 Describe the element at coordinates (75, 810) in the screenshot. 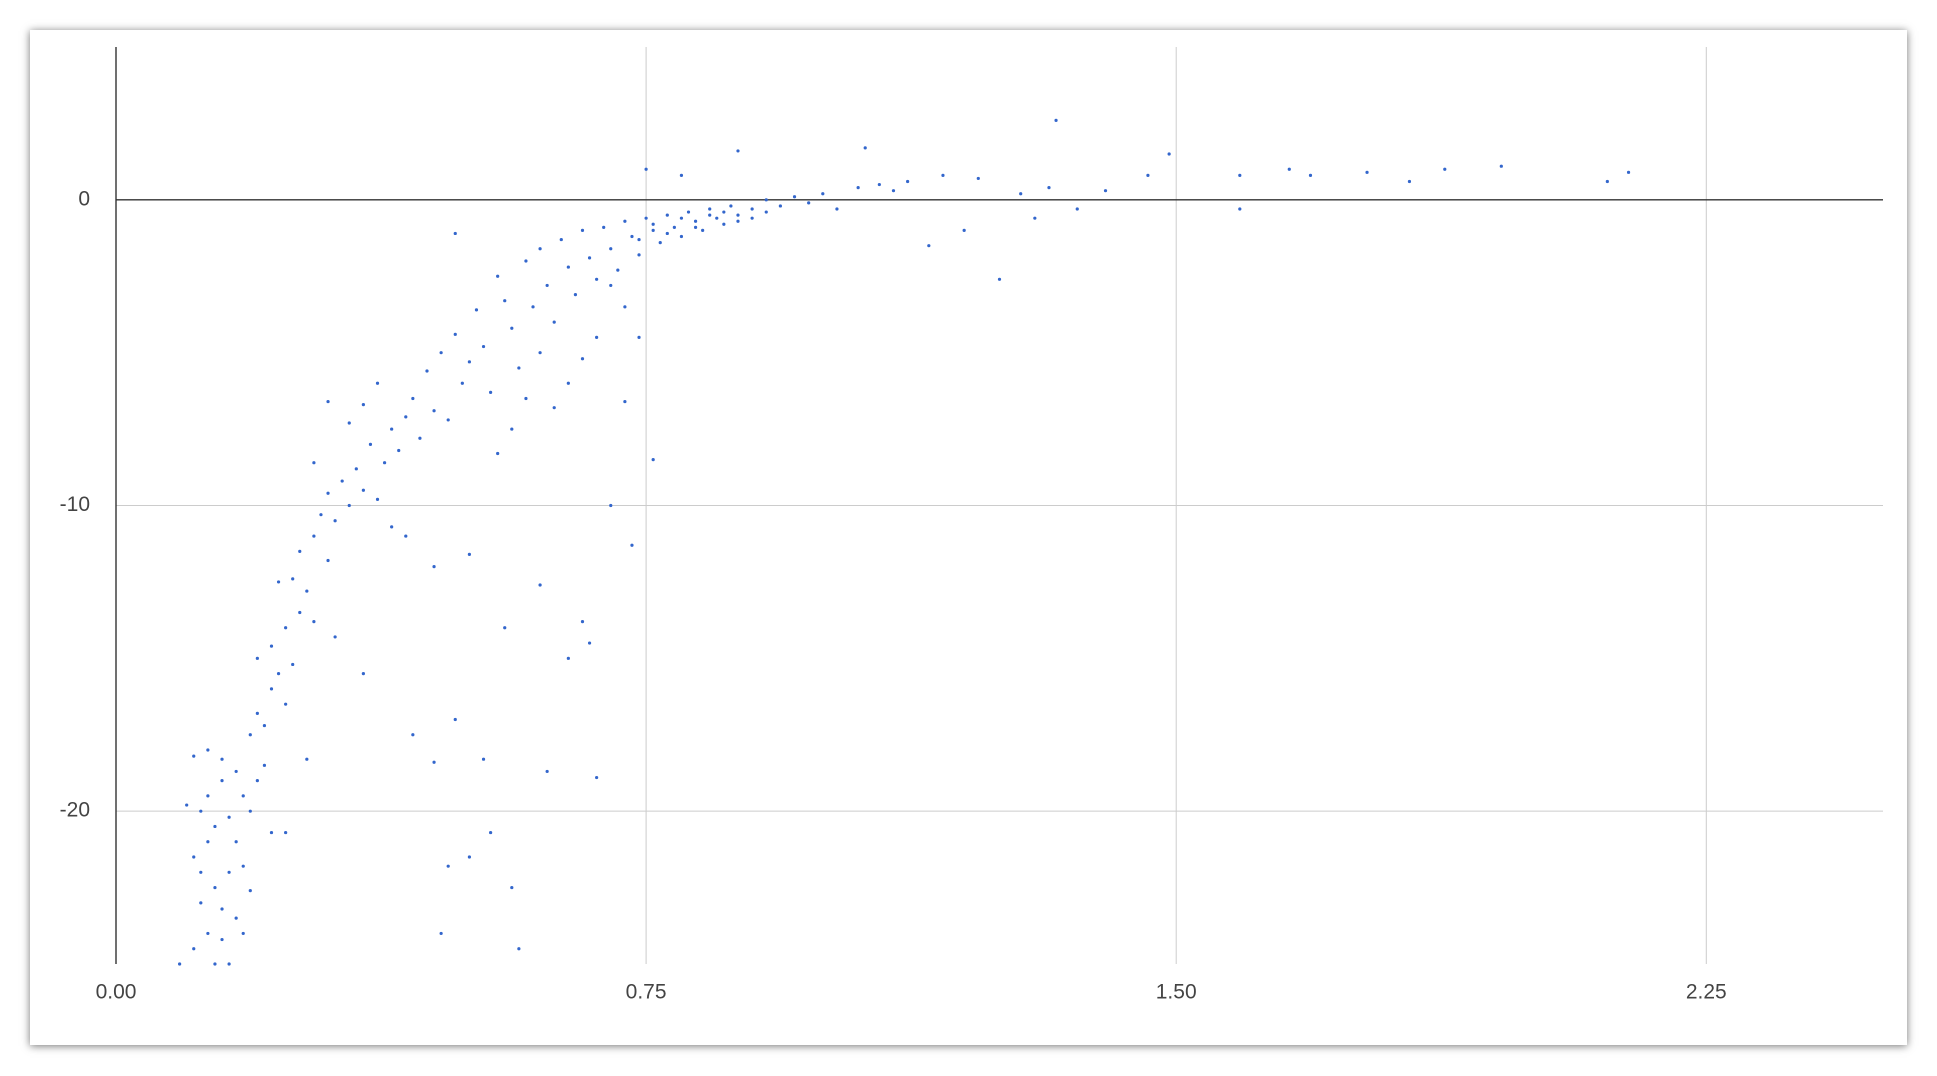

I see `y-tick-label: -20` at that location.